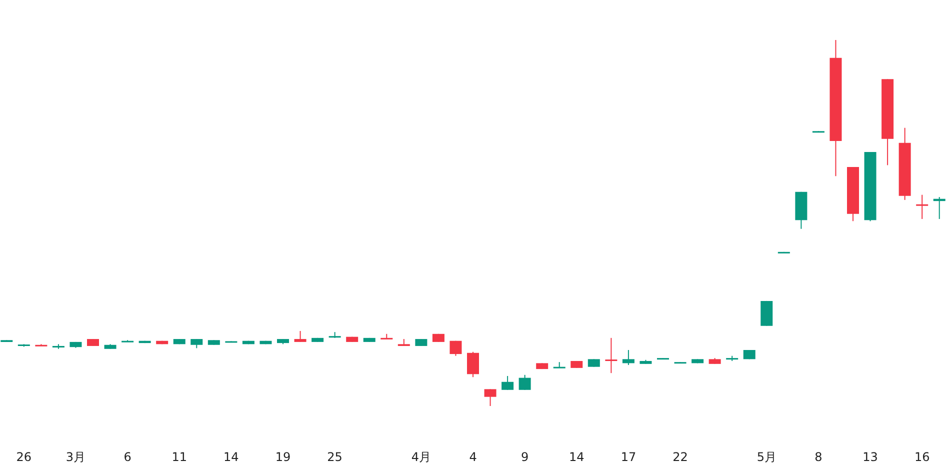 This screenshot has width=947, height=474. What do you see at coordinates (525, 457) in the screenshot?
I see `x-tick-label: 9` at bounding box center [525, 457].